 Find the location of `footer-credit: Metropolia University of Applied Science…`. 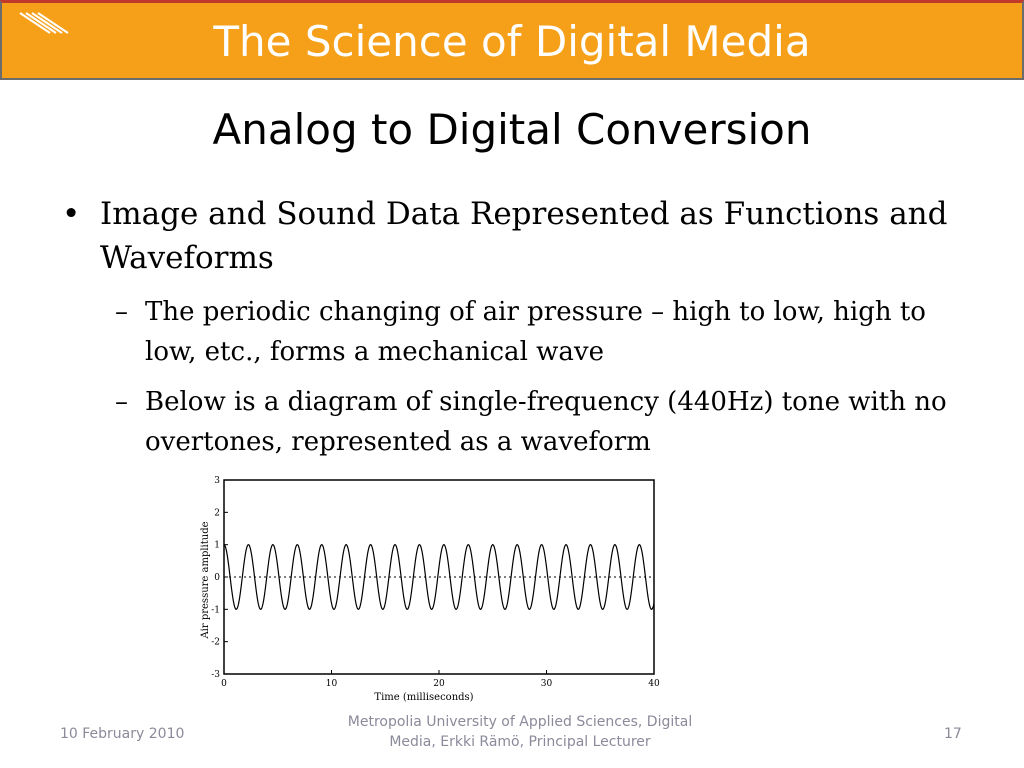

footer-credit: Metropolia University of Applied Science… is located at coordinates (520, 732).